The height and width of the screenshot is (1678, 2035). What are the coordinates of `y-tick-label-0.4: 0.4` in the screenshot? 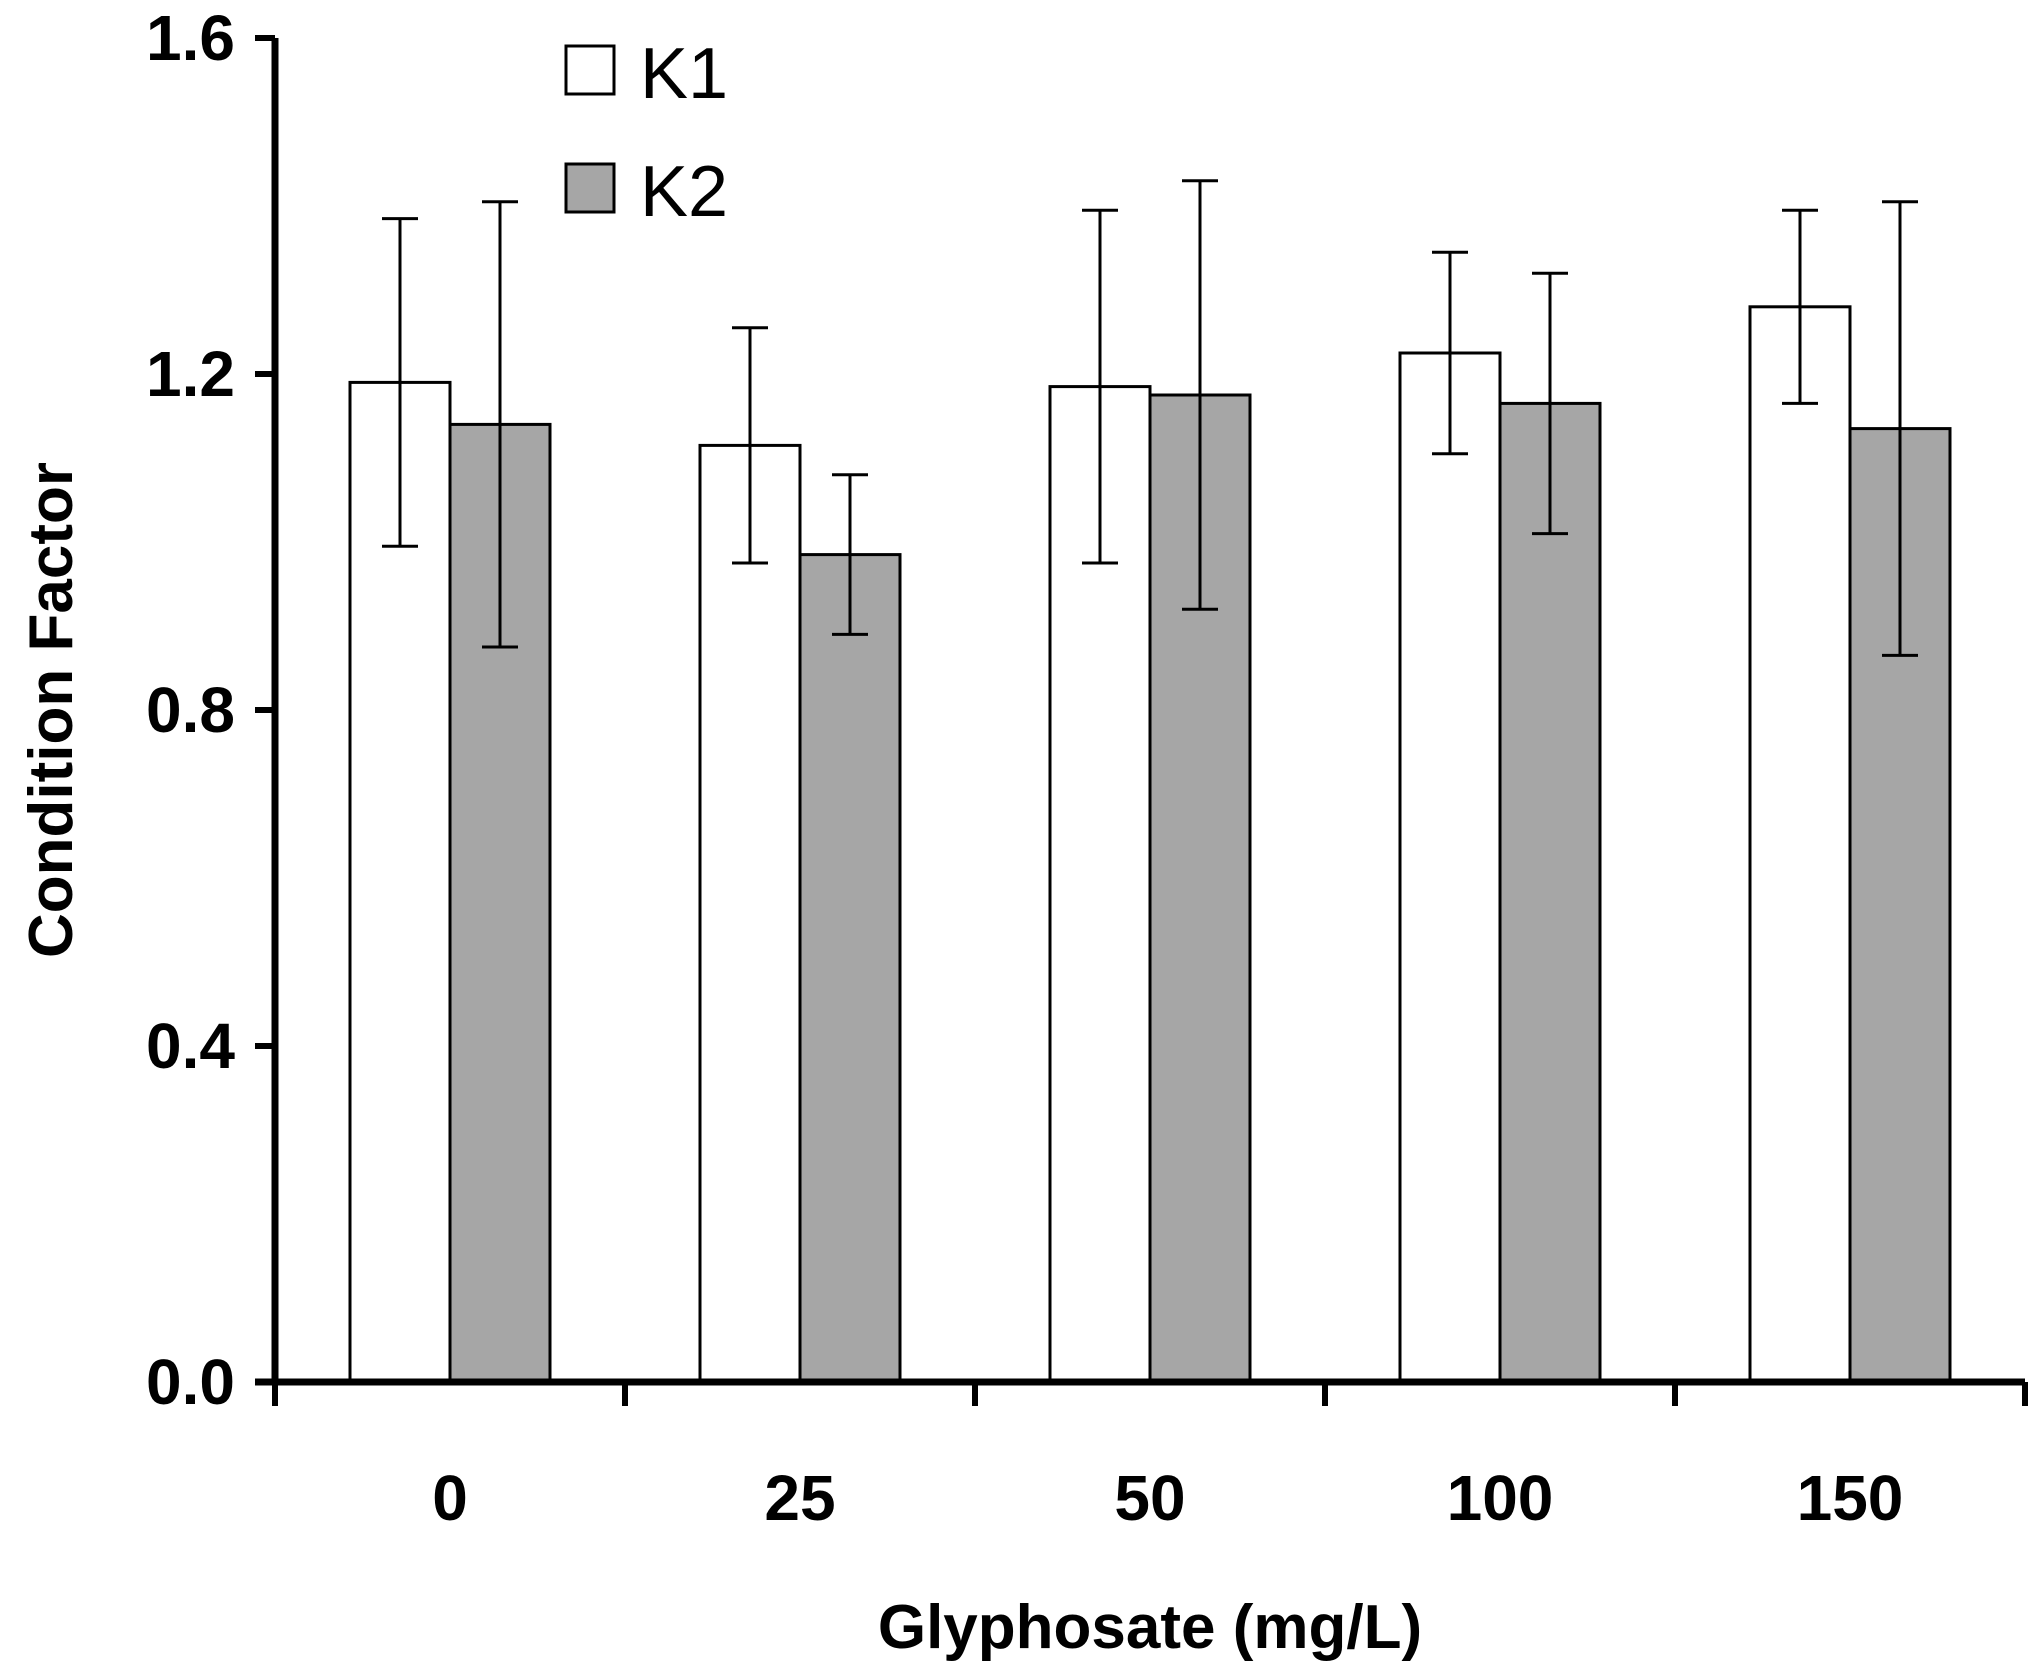 It's located at (190, 1046).